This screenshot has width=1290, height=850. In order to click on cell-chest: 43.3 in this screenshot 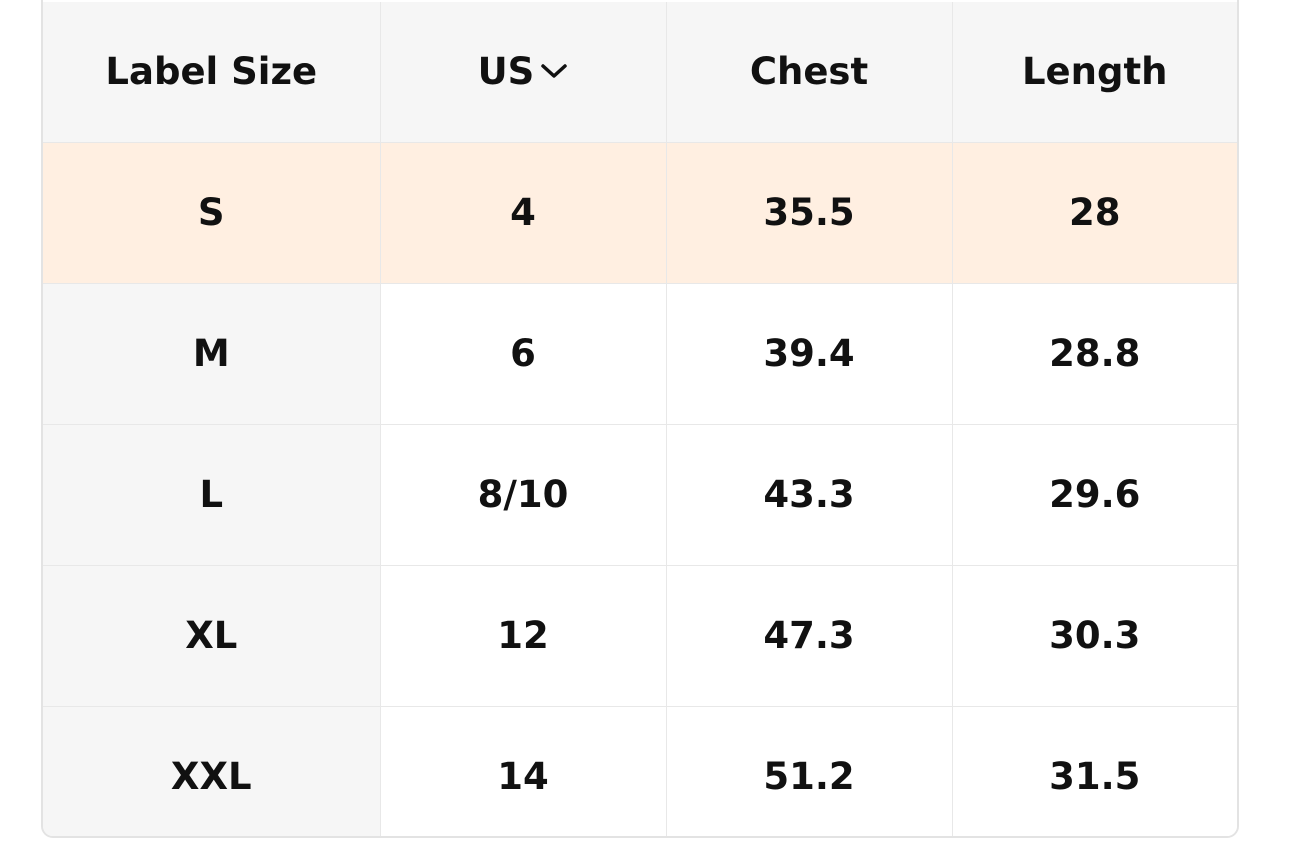, I will do `click(809, 494)`.